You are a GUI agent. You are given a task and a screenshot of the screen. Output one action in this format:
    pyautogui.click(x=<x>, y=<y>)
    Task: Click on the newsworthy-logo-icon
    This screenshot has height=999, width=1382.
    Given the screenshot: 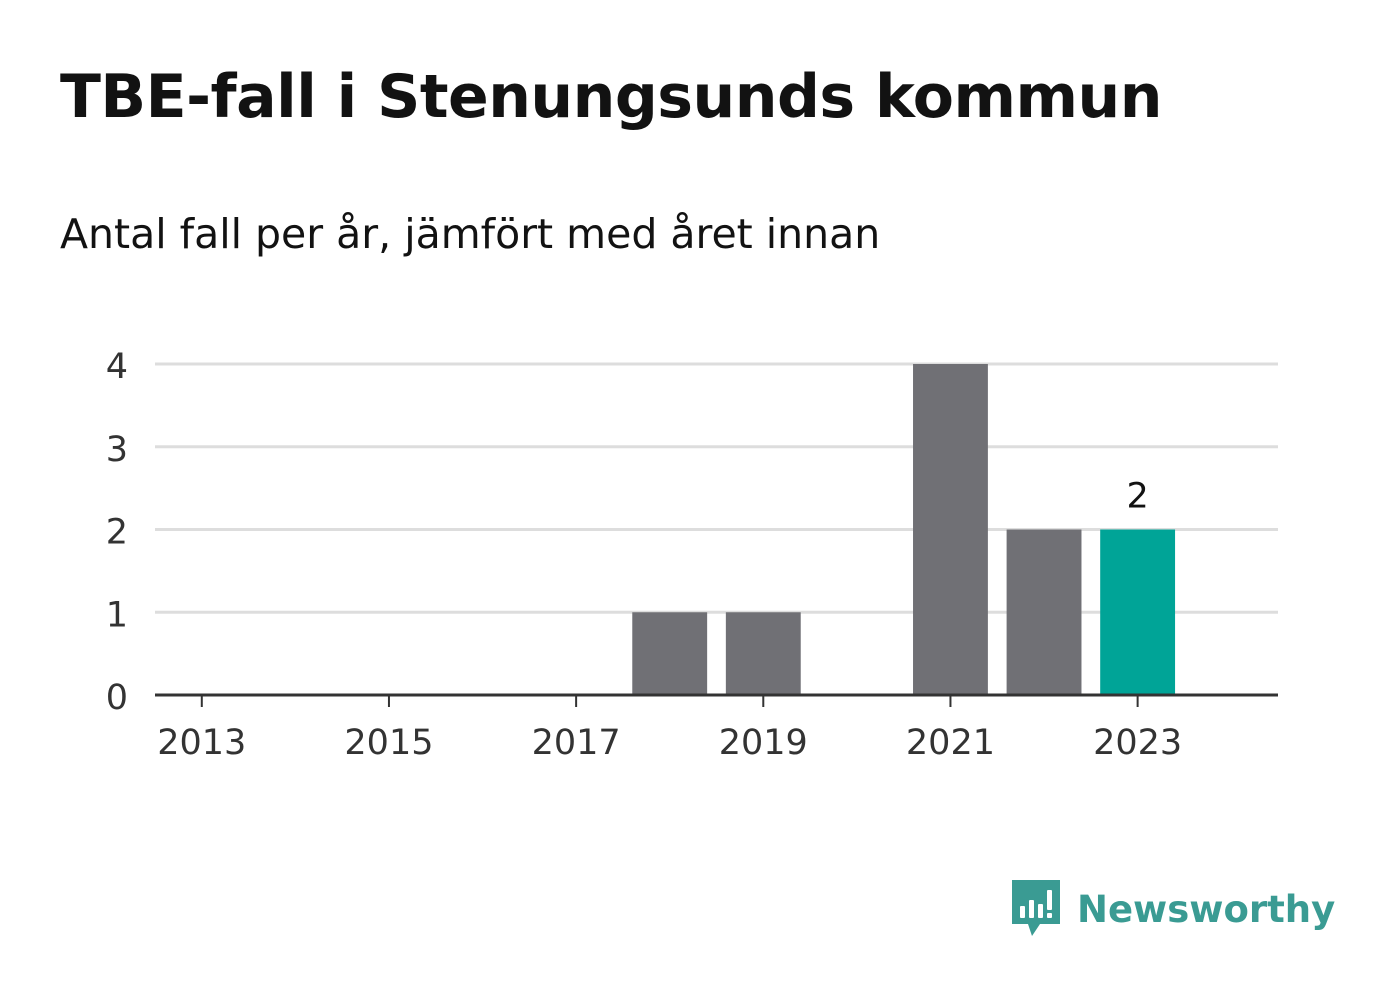 What is the action you would take?
    pyautogui.click(x=1036, y=908)
    